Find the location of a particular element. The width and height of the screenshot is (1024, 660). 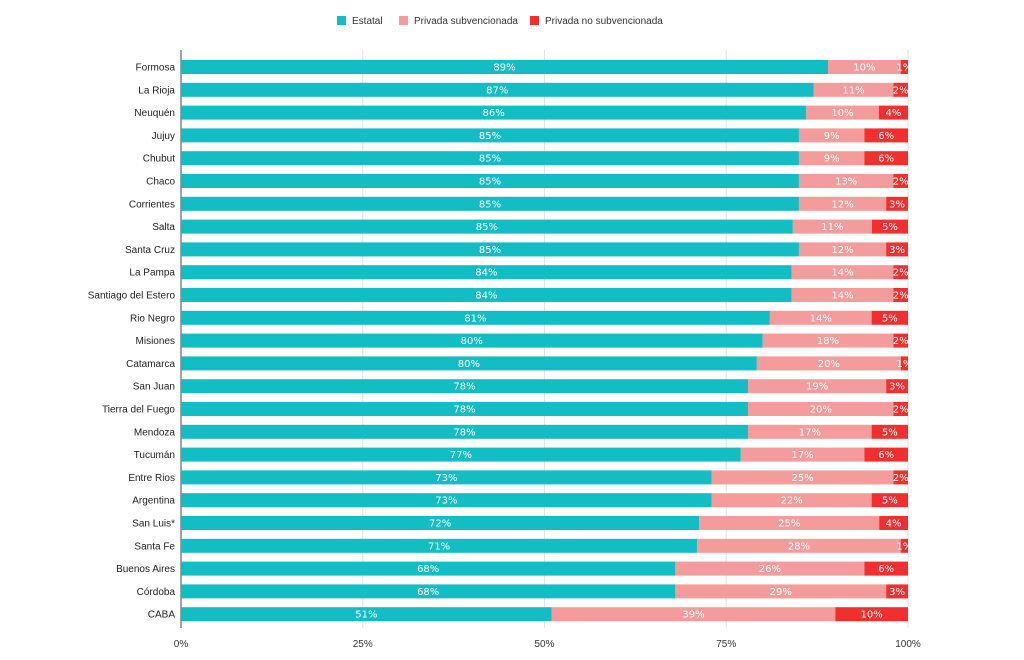

data-label-22-1: 26% is located at coordinates (770, 569).